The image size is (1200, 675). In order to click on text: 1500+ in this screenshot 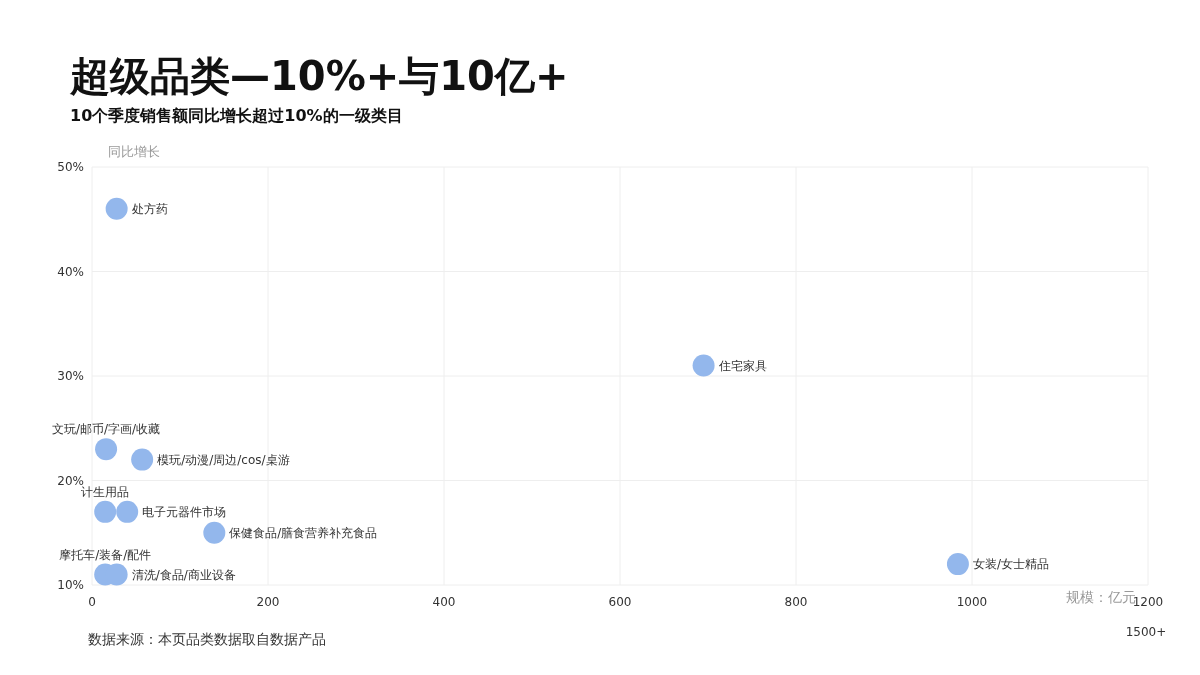, I will do `click(1146, 632)`.